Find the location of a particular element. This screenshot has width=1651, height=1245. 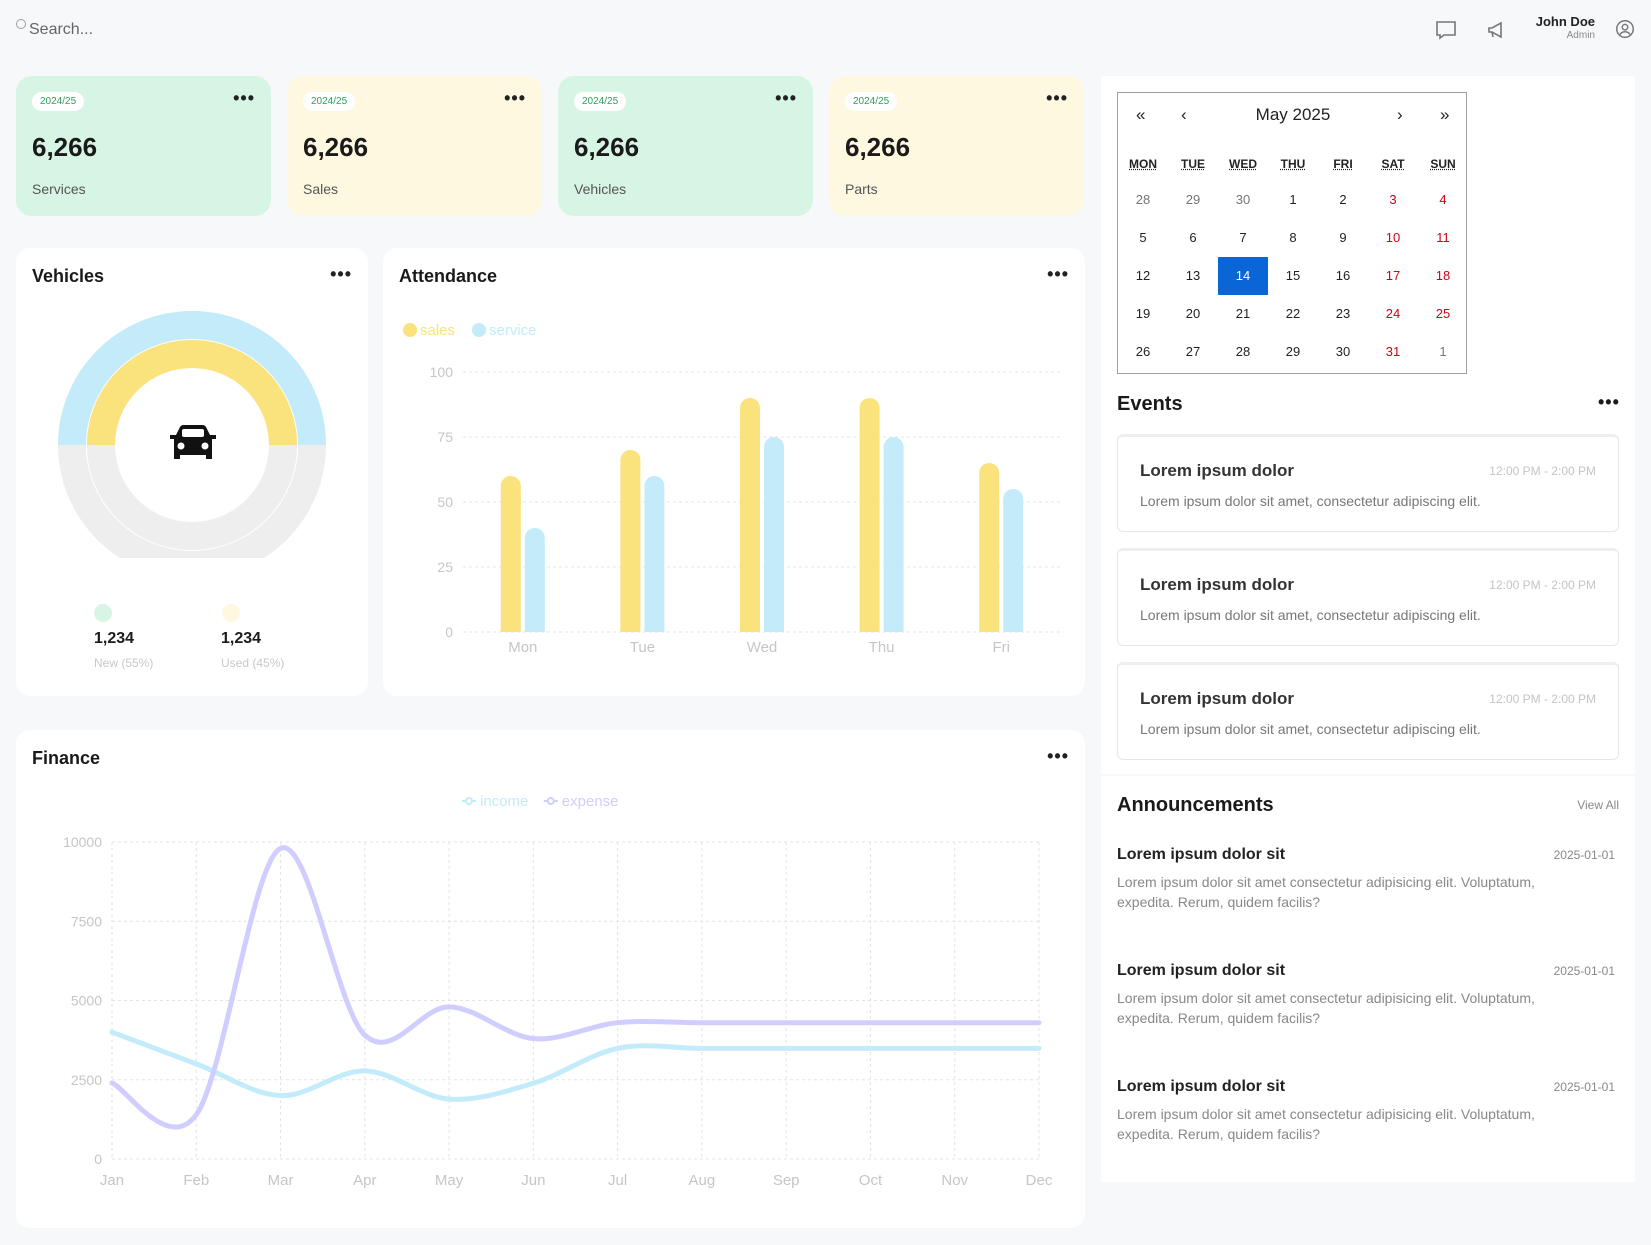

x-tick-label: Thu is located at coordinates (882, 647).